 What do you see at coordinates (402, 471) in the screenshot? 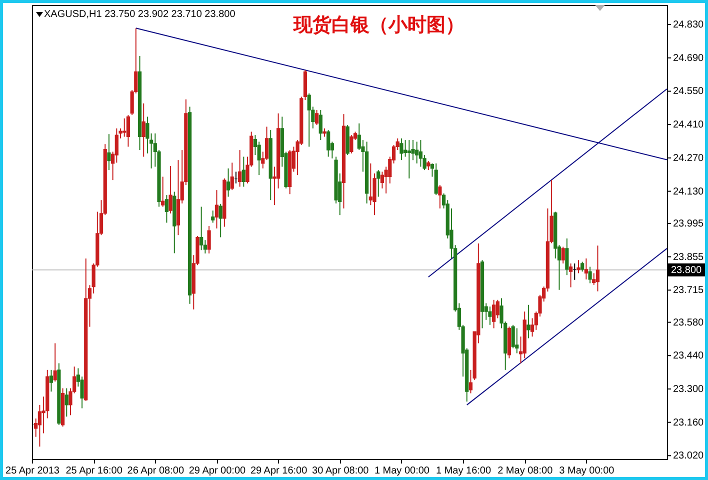
I see `x-tick-label: 1 May 00:00` at bounding box center [402, 471].